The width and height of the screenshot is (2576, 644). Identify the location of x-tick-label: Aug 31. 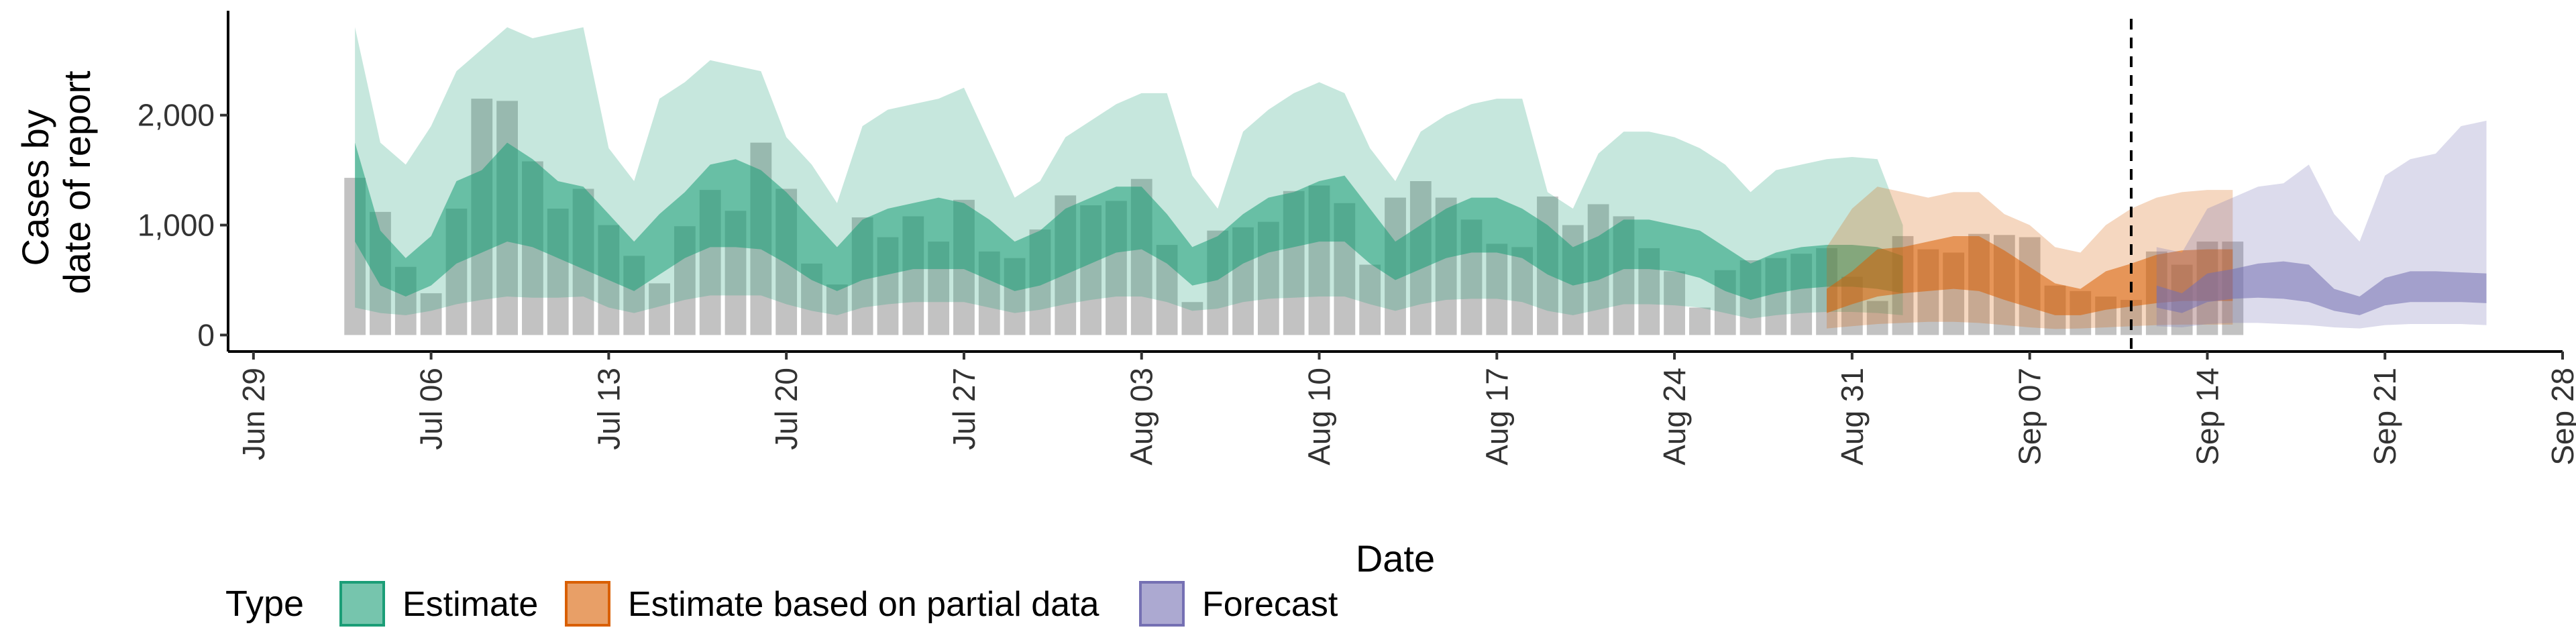
(1852, 417).